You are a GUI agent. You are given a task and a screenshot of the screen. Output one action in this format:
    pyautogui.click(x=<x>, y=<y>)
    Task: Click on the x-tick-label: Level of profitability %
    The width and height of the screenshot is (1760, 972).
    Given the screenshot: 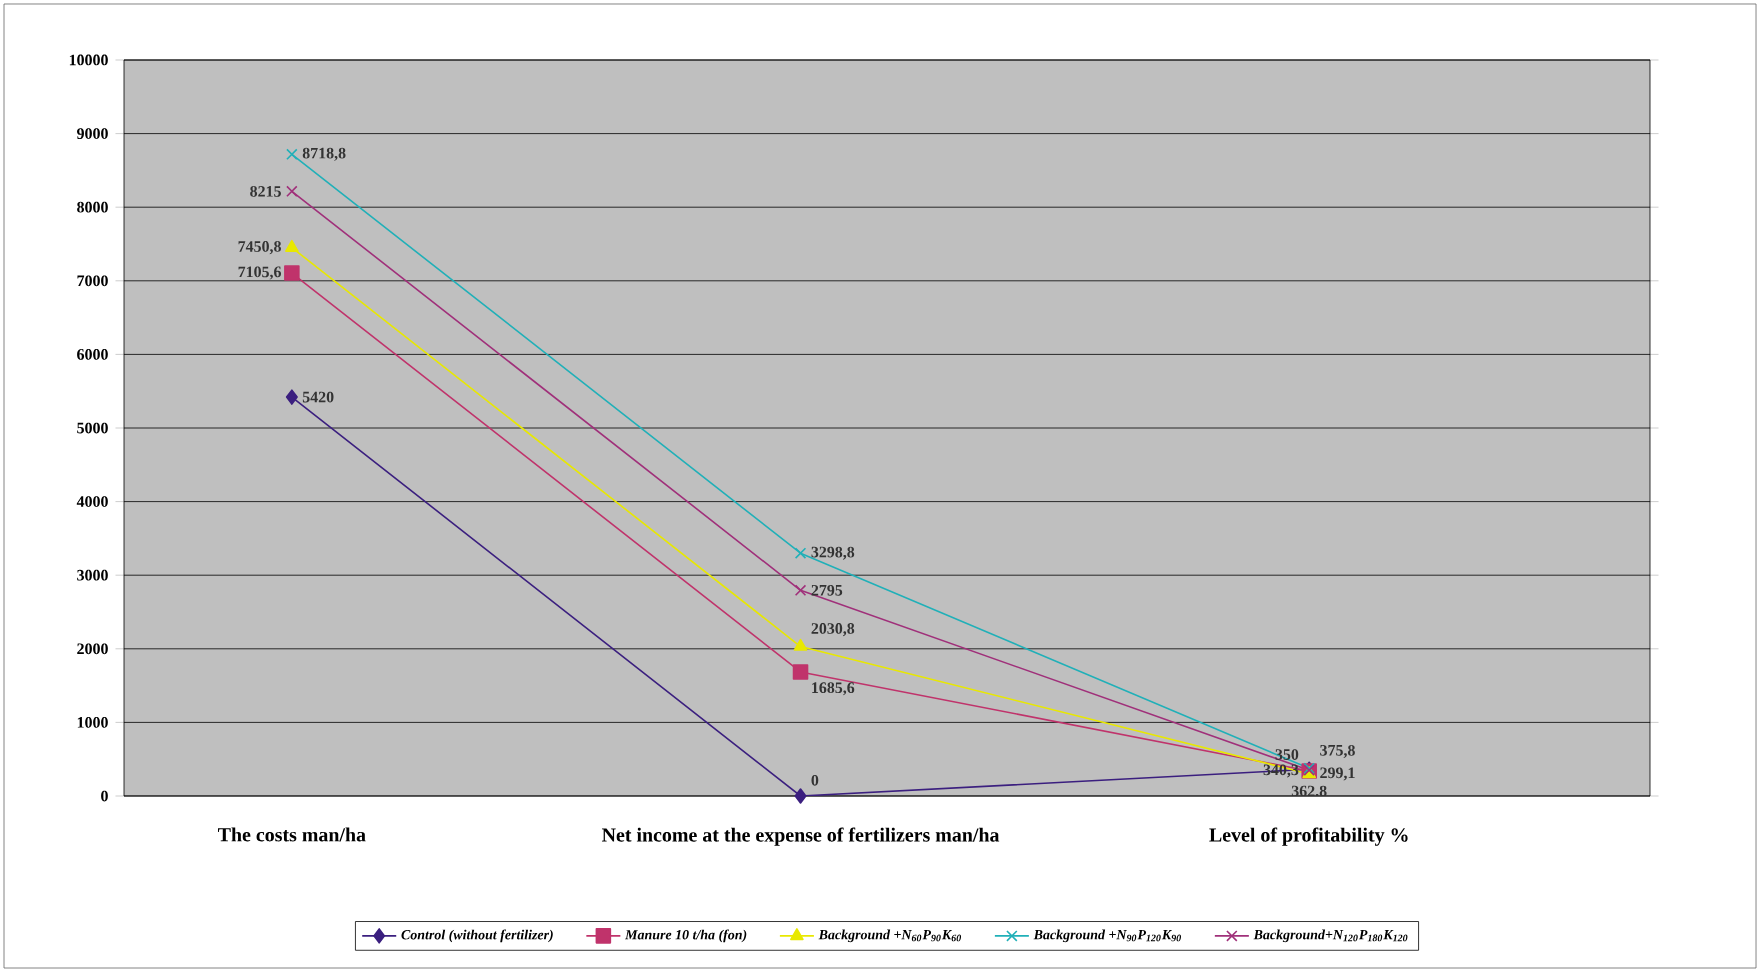 What is the action you would take?
    pyautogui.click(x=1308, y=836)
    